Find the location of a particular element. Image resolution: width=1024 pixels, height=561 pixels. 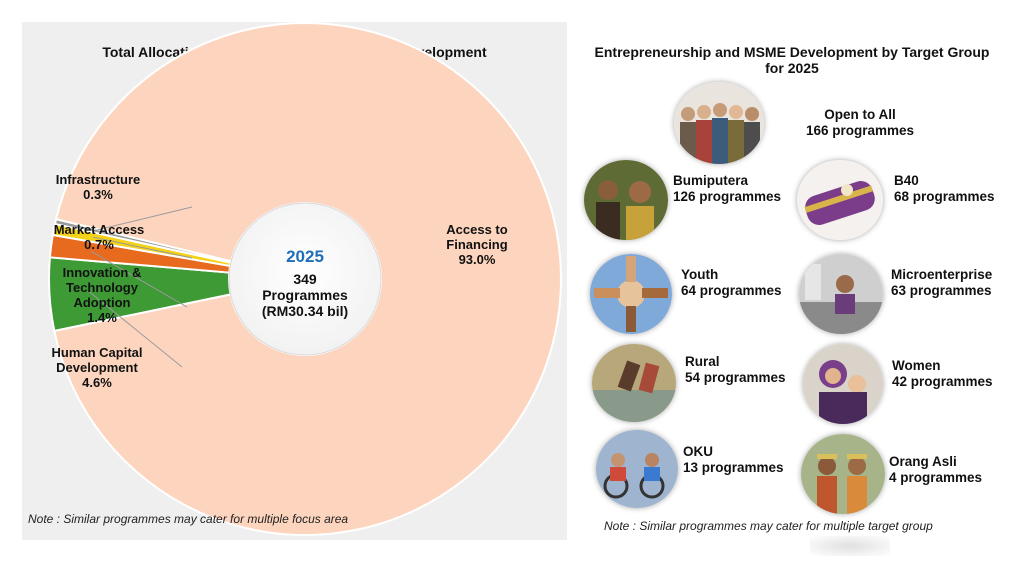

bumiputera-photo-icon is located at coordinates (626, 200).